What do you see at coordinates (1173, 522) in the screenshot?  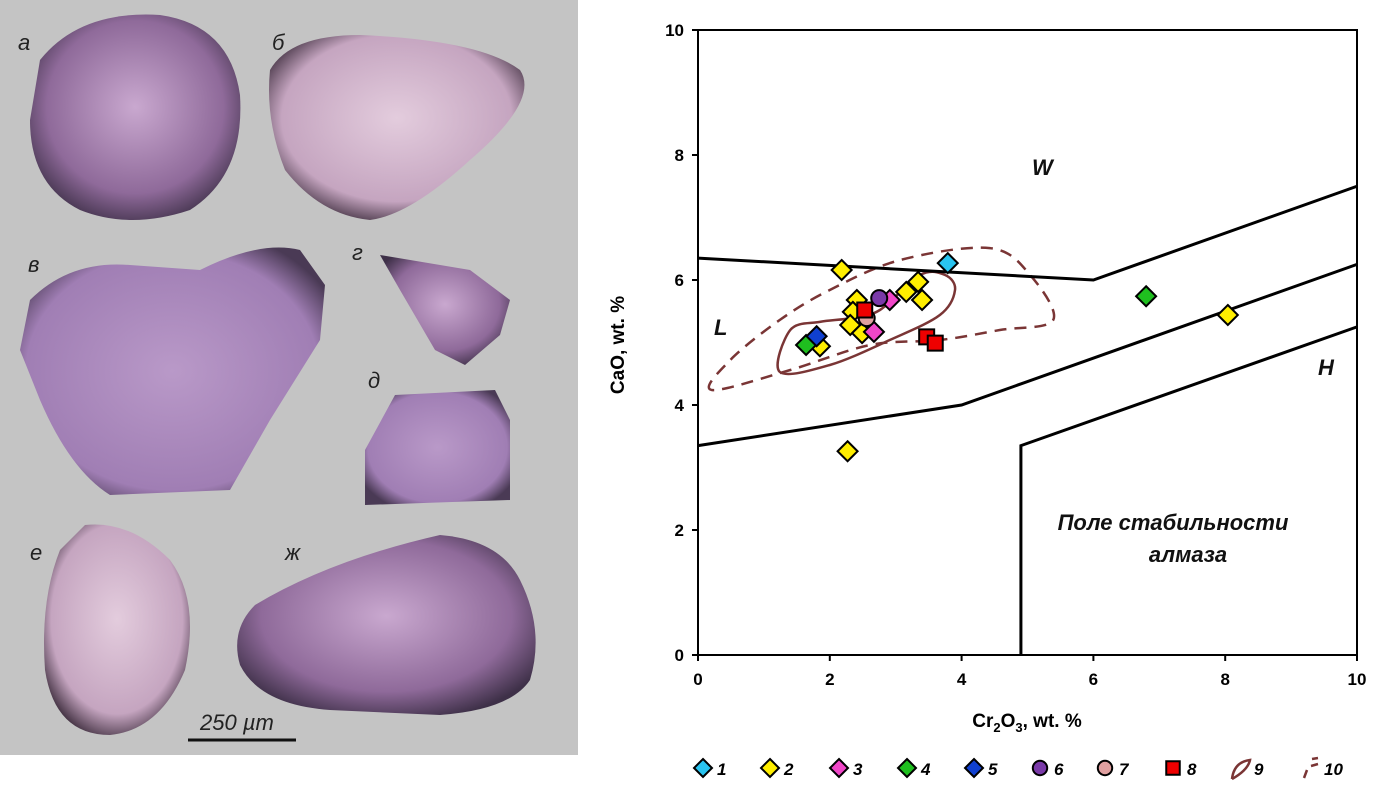 I see `diamond-field-label-1: Поле стабильности` at bounding box center [1173, 522].